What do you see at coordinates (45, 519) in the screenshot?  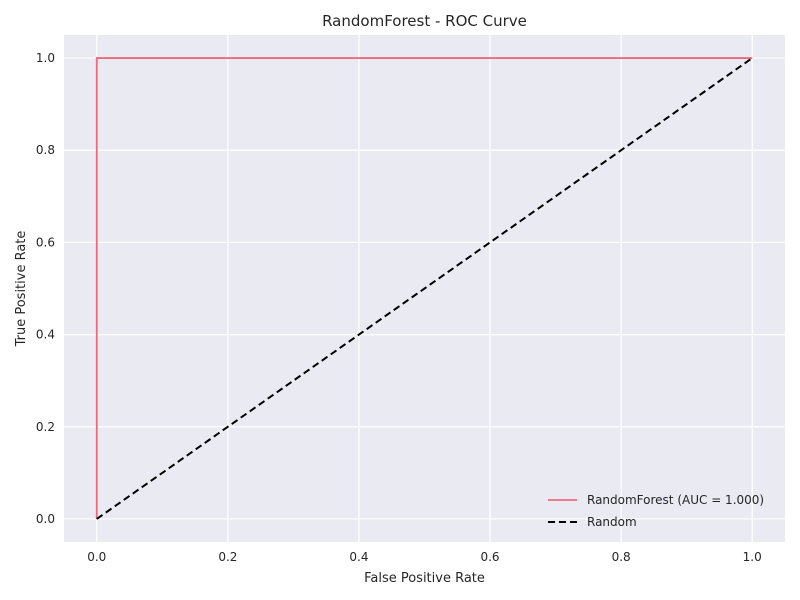 I see `y-tick-label: 0.0` at bounding box center [45, 519].